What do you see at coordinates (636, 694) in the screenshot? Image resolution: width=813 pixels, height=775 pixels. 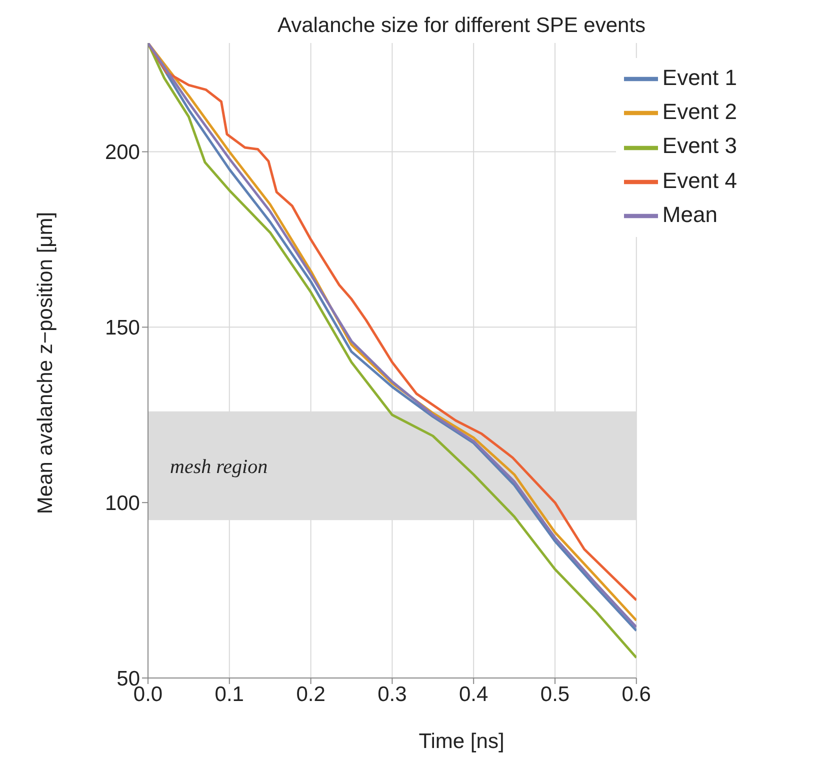 I see `x-tick-label: 0.6` at bounding box center [636, 694].